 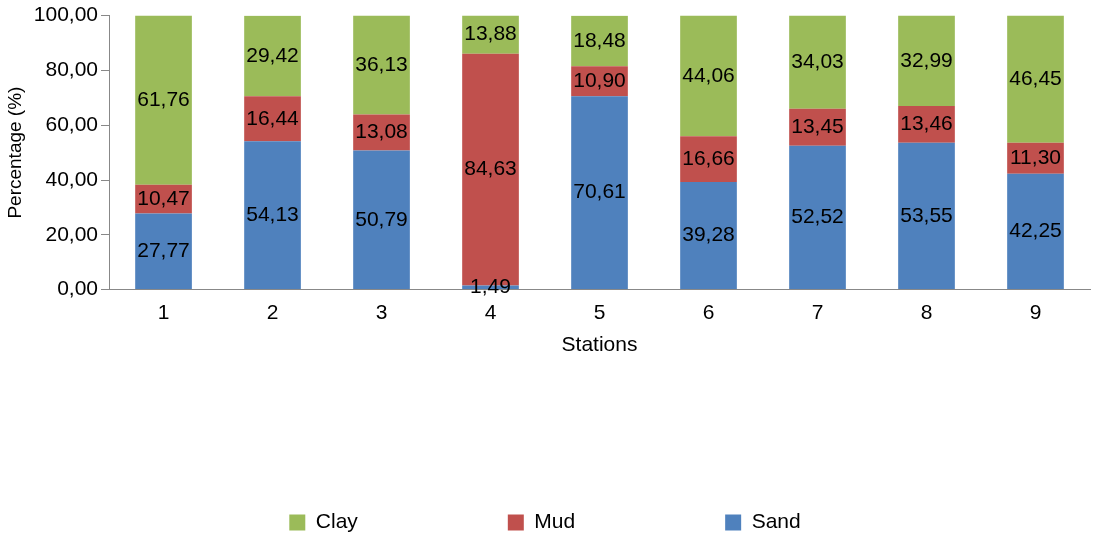 I want to click on data-label: 44,06, so click(x=708, y=74).